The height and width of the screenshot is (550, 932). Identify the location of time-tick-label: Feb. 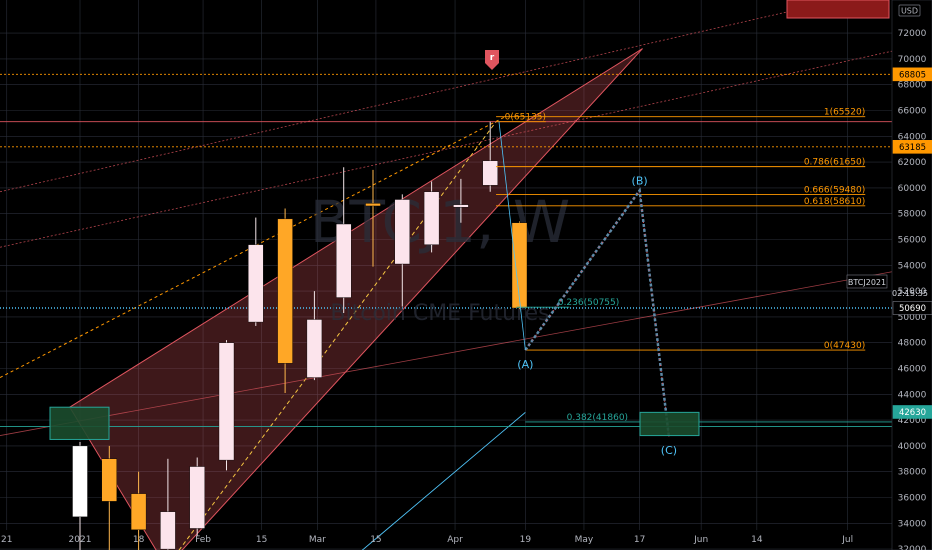
(203, 540).